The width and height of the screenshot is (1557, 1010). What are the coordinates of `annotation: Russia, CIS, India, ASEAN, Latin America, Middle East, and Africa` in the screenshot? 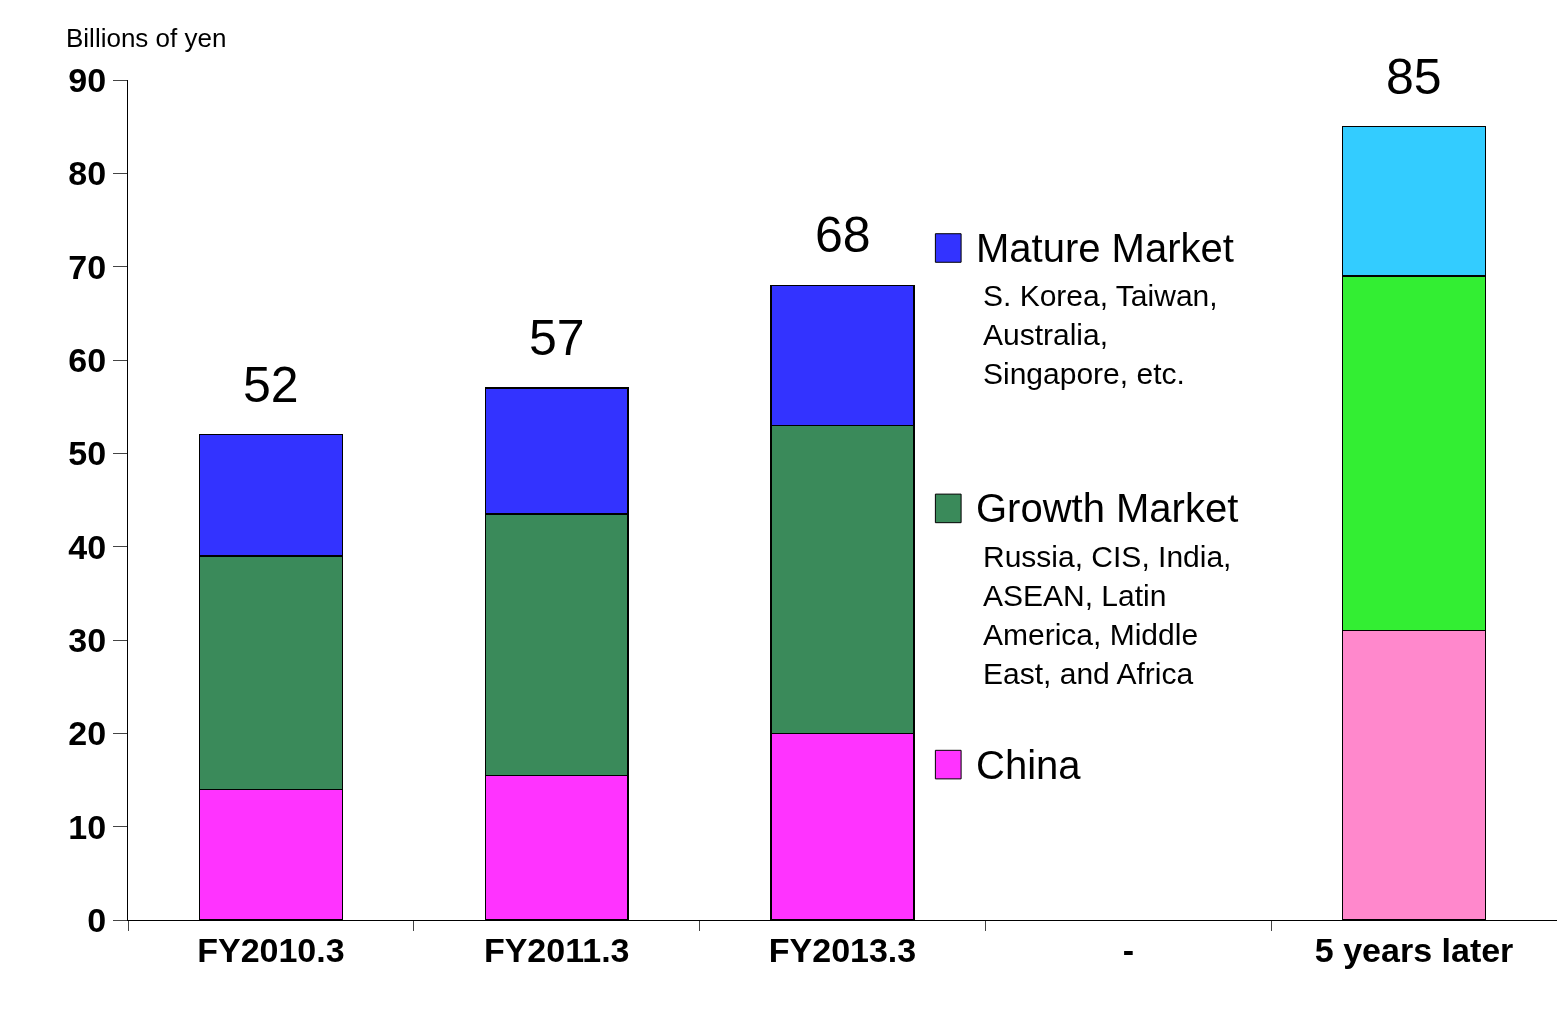 It's located at (1107, 615).